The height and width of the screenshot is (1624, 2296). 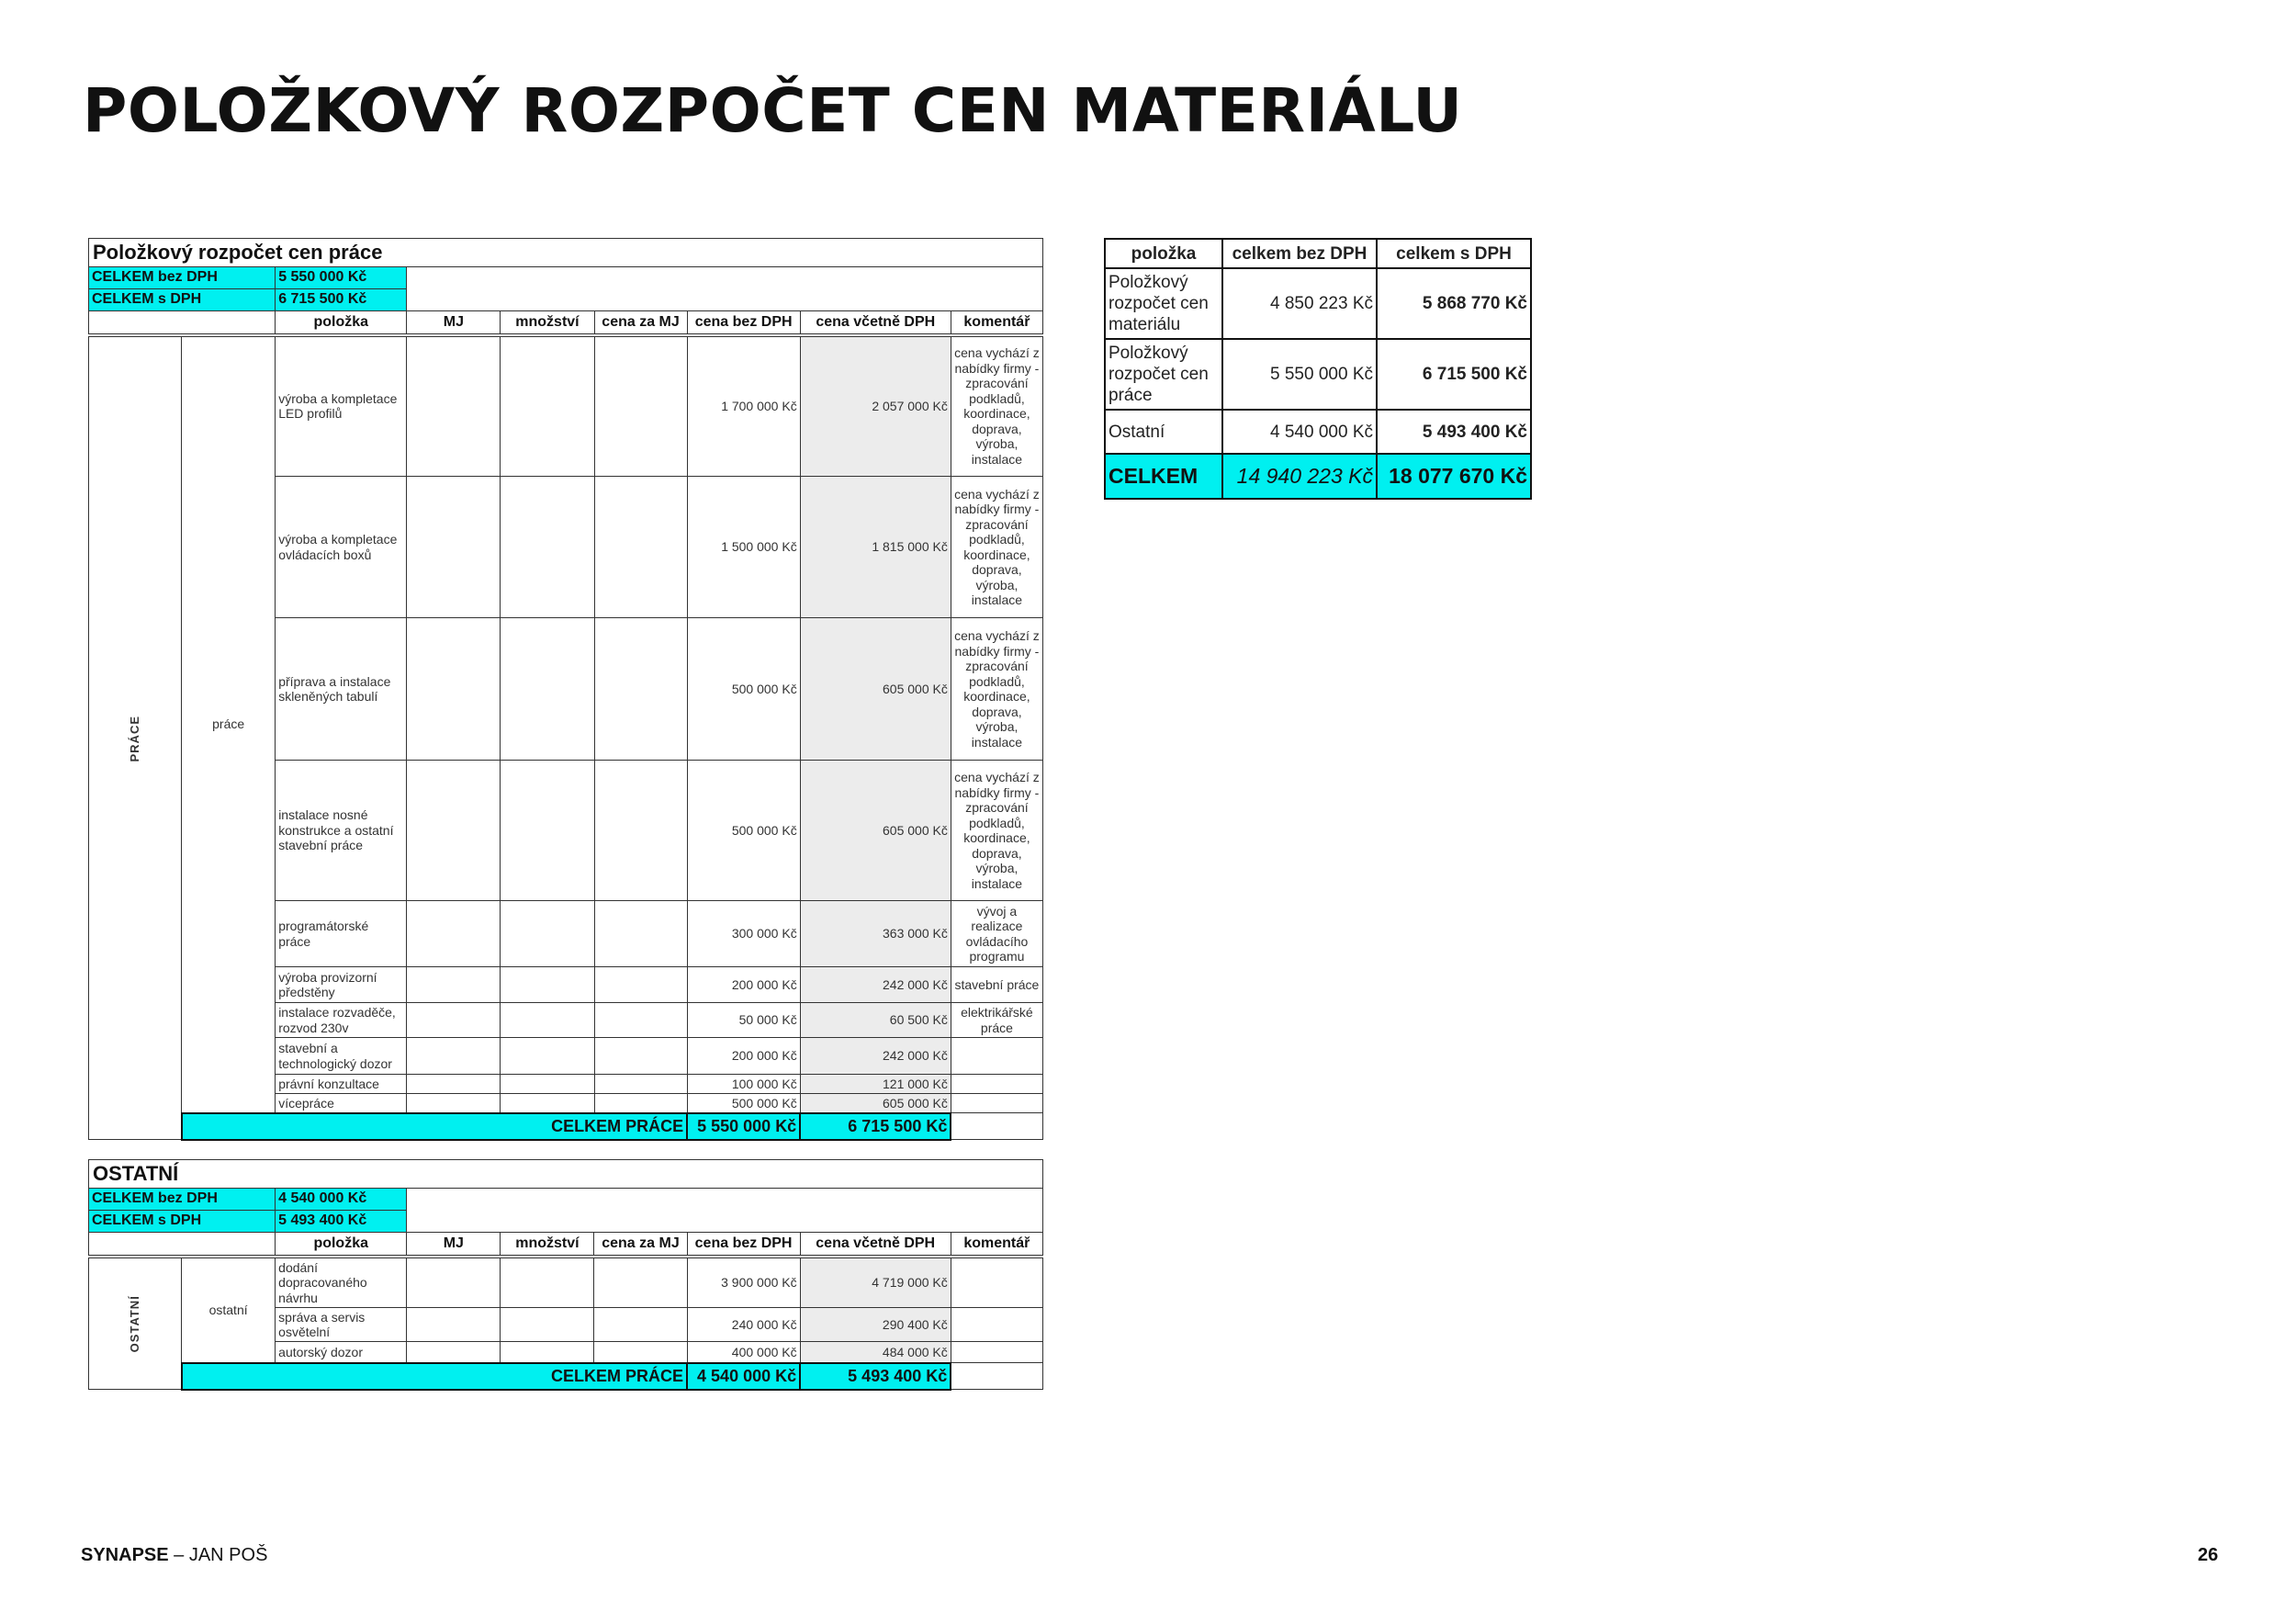 I want to click on footer-author: JAN POŠ, so click(x=228, y=1555).